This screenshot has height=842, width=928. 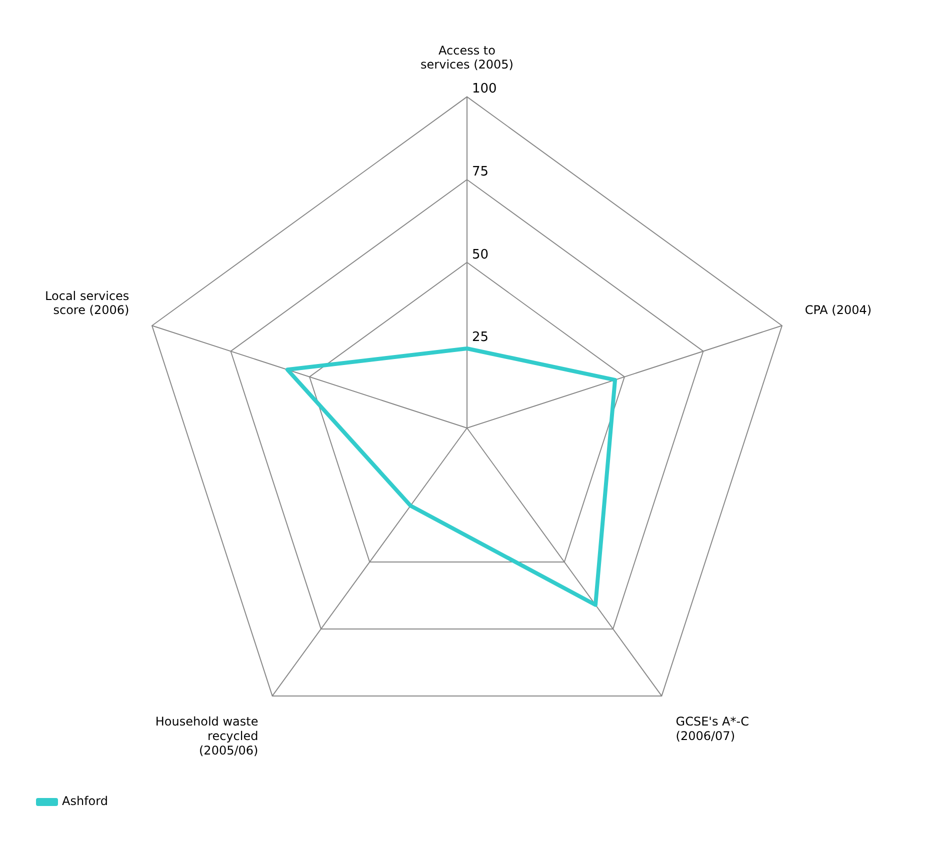 What do you see at coordinates (467, 57) in the screenshot?
I see `spoke-label: Access to services (2005)` at bounding box center [467, 57].